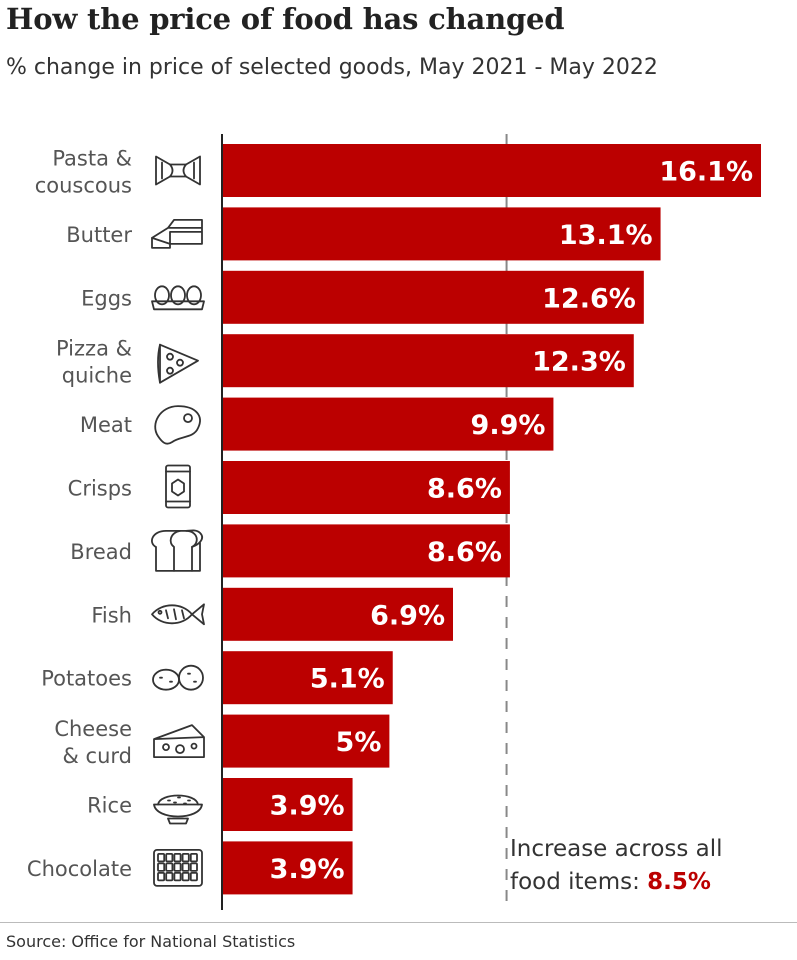 The image size is (797, 960). Describe the element at coordinates (111, 615) in the screenshot. I see `category-label: Fish` at that location.